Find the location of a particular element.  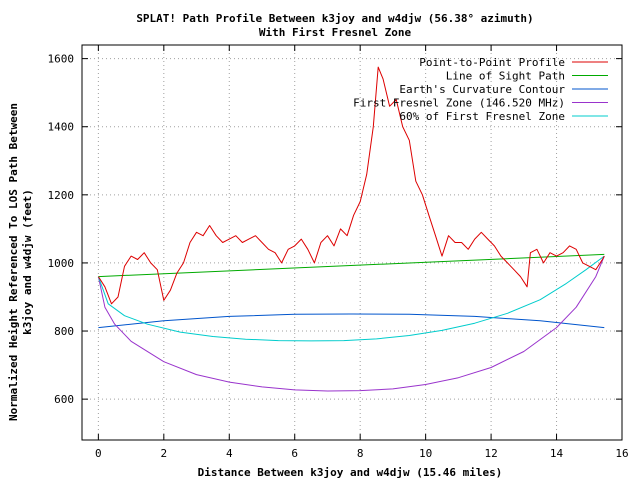

y-tick-label: 600 is located at coordinates (64, 399).